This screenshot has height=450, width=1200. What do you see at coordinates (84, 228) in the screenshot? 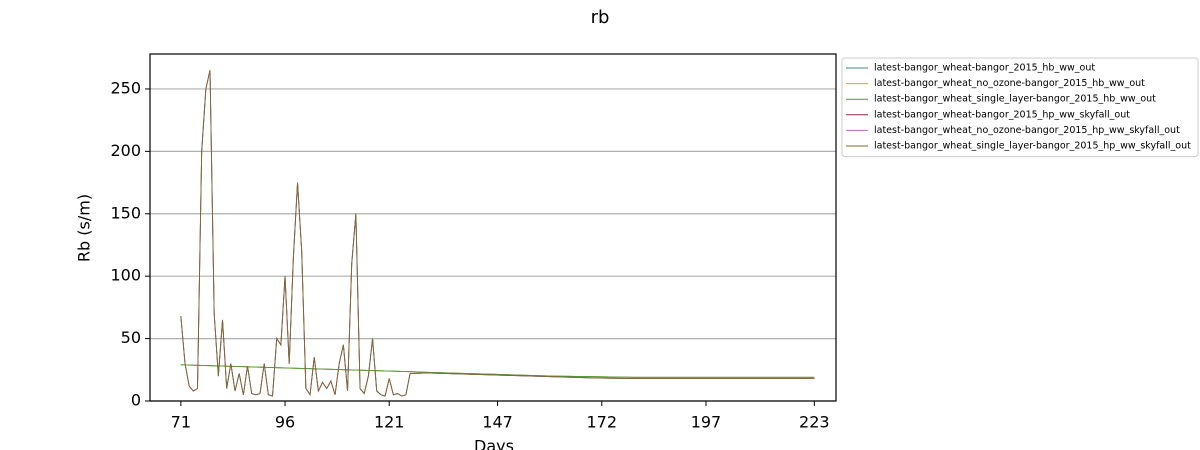
I see `y-axis-label: Rb (s/m)` at bounding box center [84, 228].